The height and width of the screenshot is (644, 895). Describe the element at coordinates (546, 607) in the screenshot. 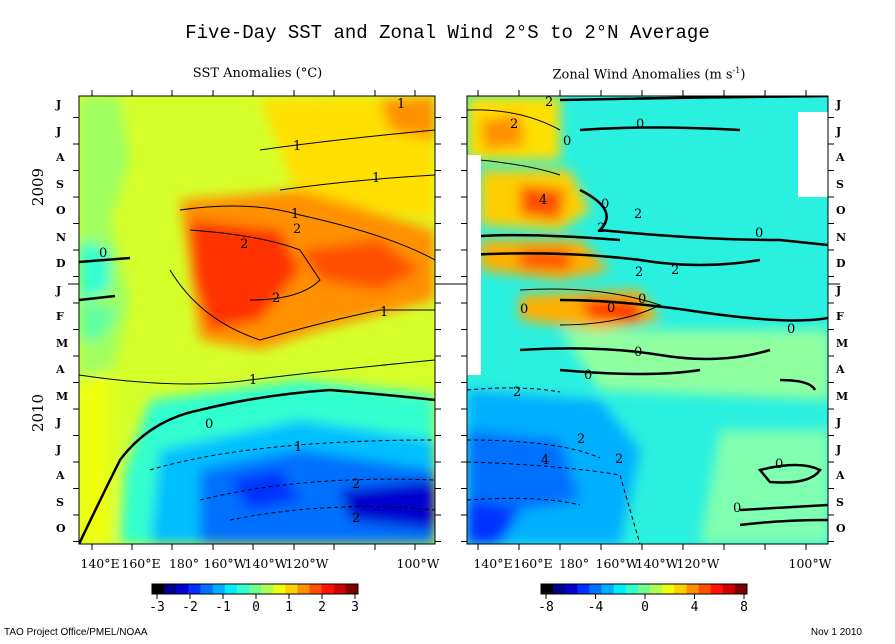

I see `wind-colorbar-label: -8` at that location.